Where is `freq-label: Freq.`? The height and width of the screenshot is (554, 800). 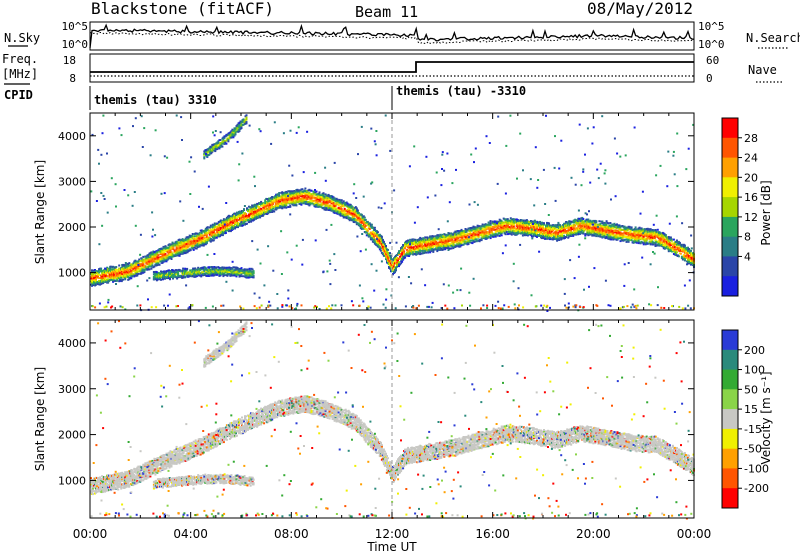 freq-label: Freq. is located at coordinates (20, 59).